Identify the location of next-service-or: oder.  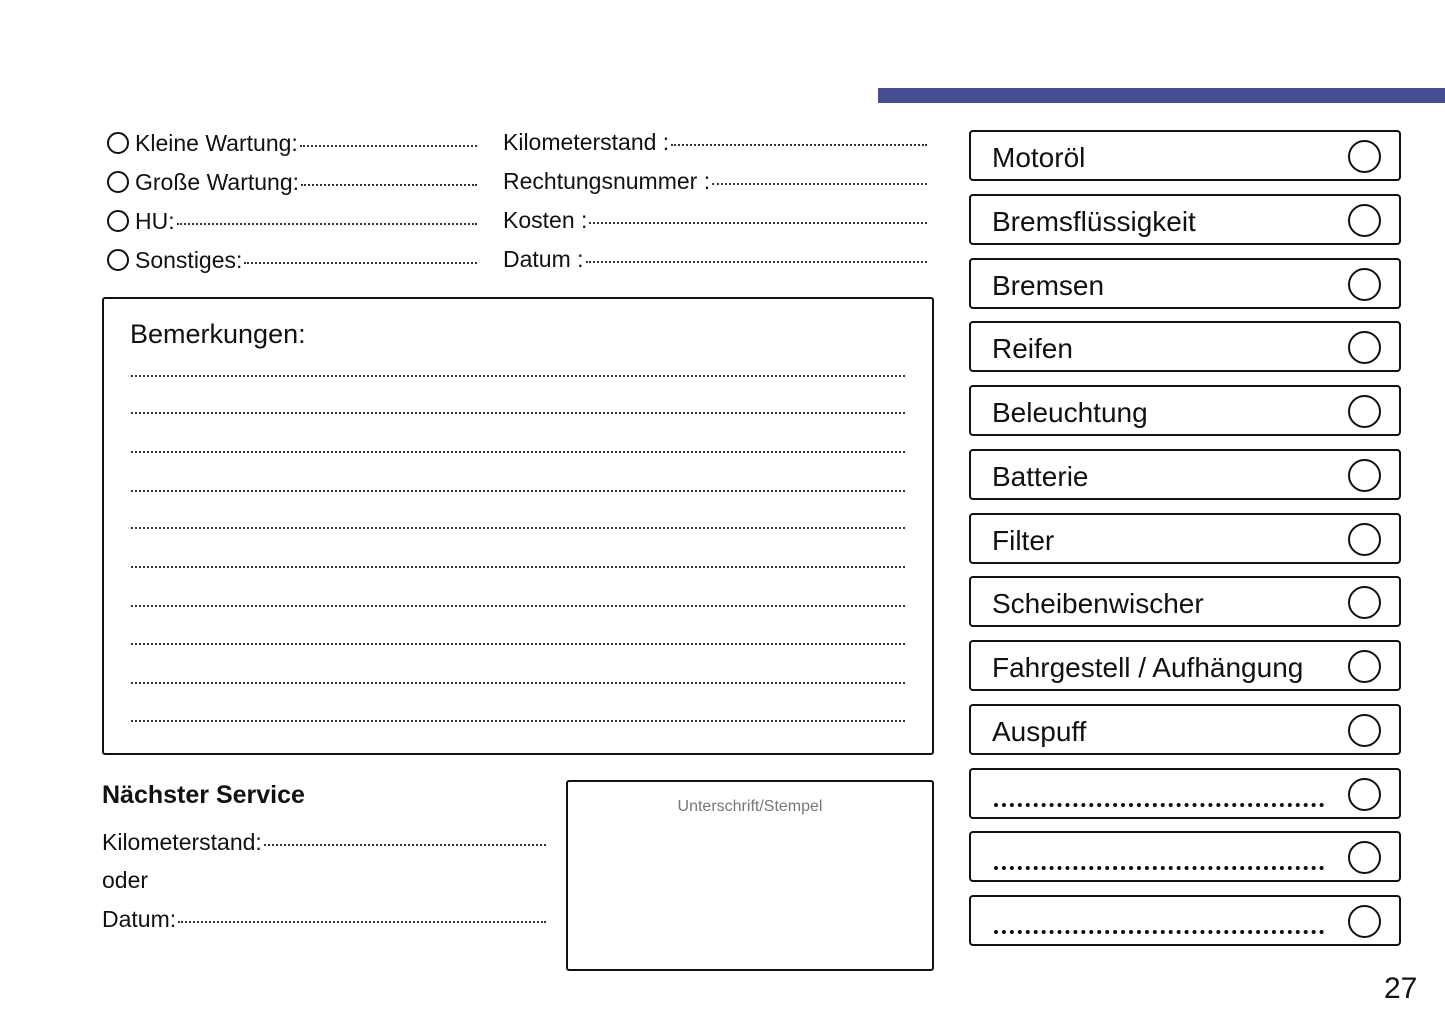
(125, 880).